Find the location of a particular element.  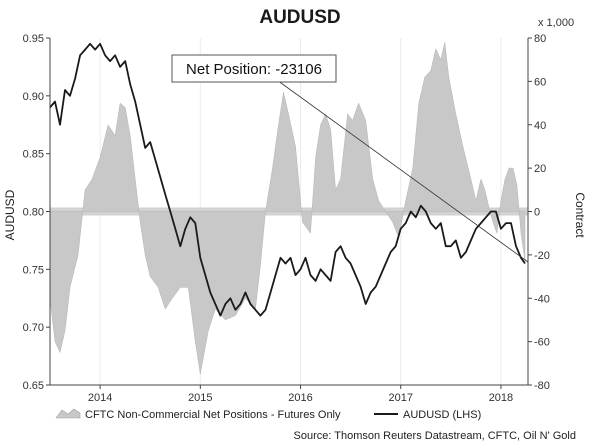

right-tick-label: 0 is located at coordinates (537, 213).